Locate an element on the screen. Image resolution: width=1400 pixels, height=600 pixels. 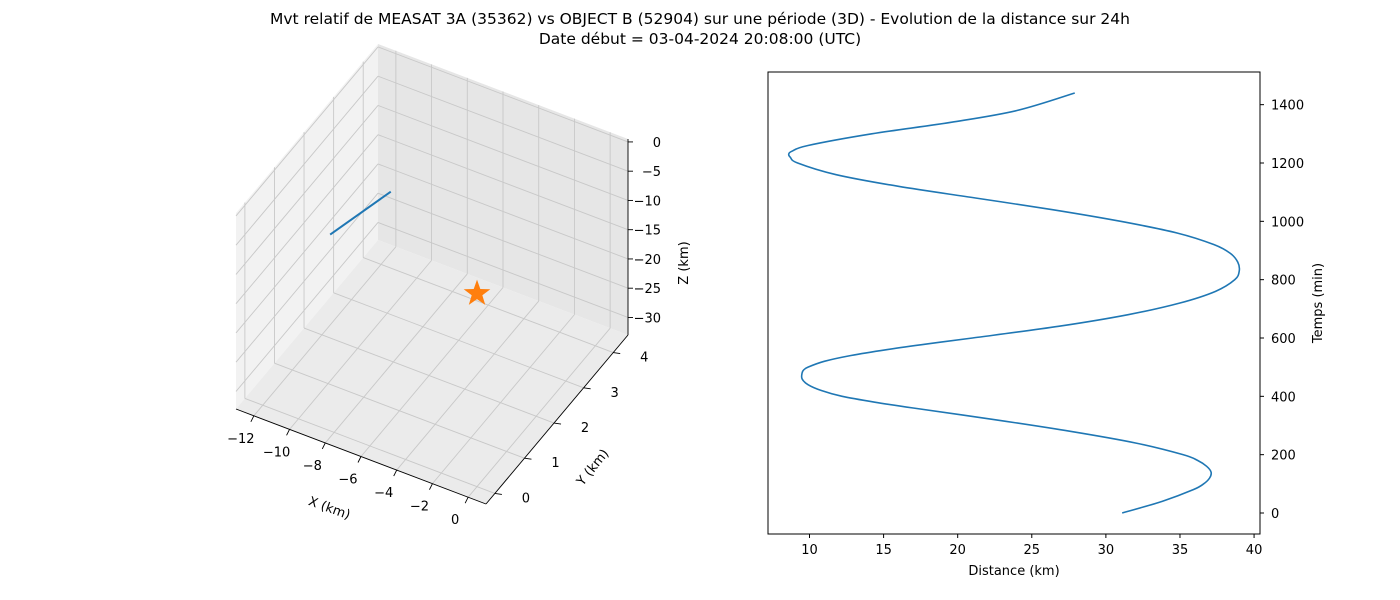
x-tick-label: 20 is located at coordinates (957, 550).